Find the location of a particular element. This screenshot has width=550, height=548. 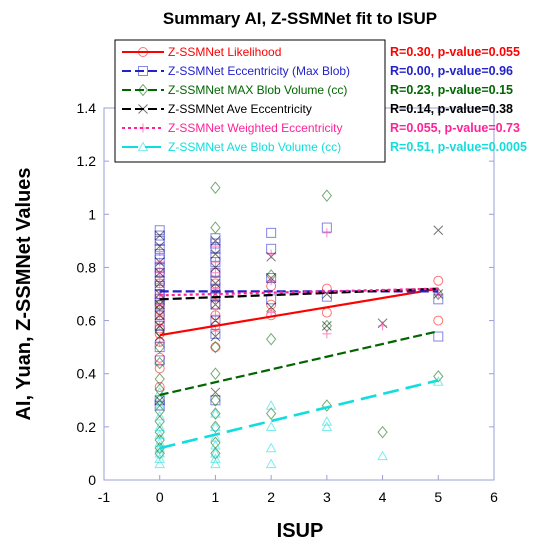

legend-label: Z-SSMNet Eccentricity (Max Blob) is located at coordinates (259, 71).